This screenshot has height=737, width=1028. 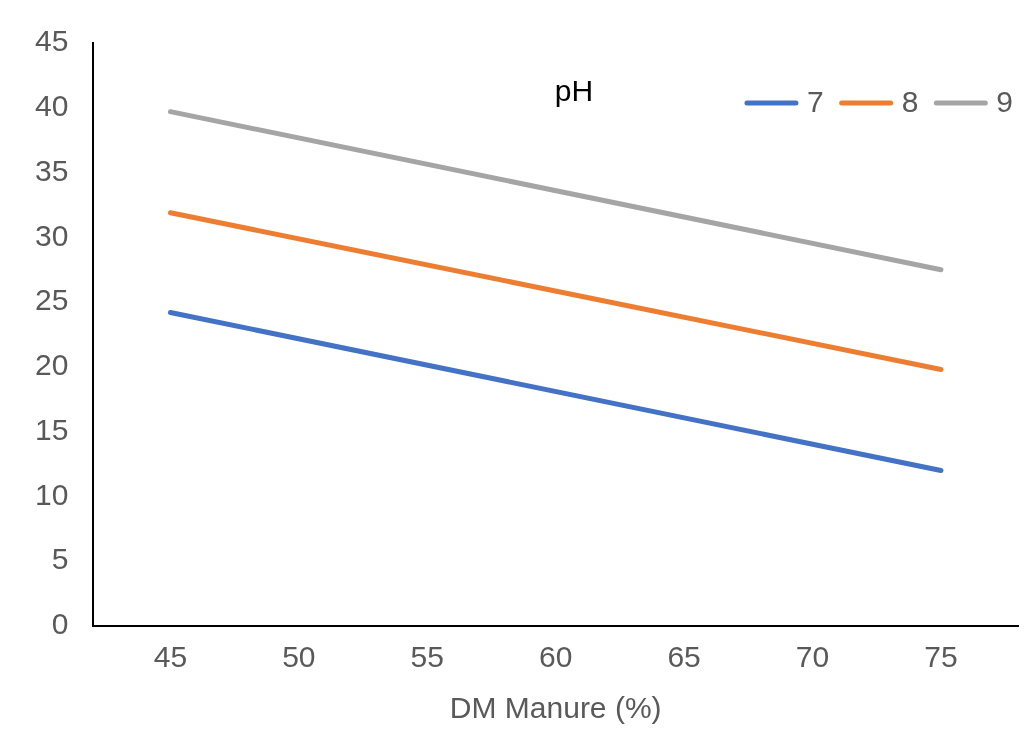 What do you see at coordinates (51, 429) in the screenshot?
I see `y-tick-label: 15` at bounding box center [51, 429].